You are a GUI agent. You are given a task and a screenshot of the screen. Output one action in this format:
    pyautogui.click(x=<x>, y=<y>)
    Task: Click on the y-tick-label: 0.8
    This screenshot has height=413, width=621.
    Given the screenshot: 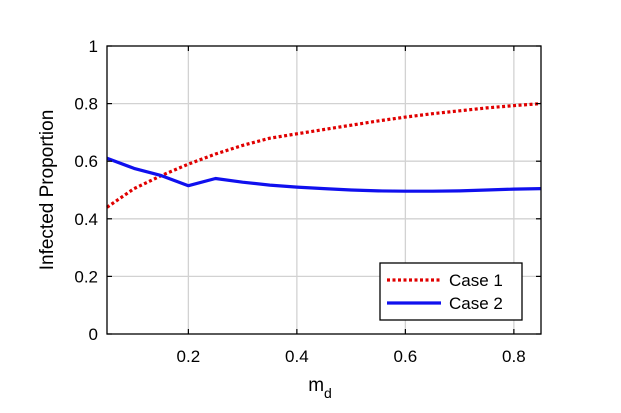 What is the action you would take?
    pyautogui.click(x=86, y=104)
    